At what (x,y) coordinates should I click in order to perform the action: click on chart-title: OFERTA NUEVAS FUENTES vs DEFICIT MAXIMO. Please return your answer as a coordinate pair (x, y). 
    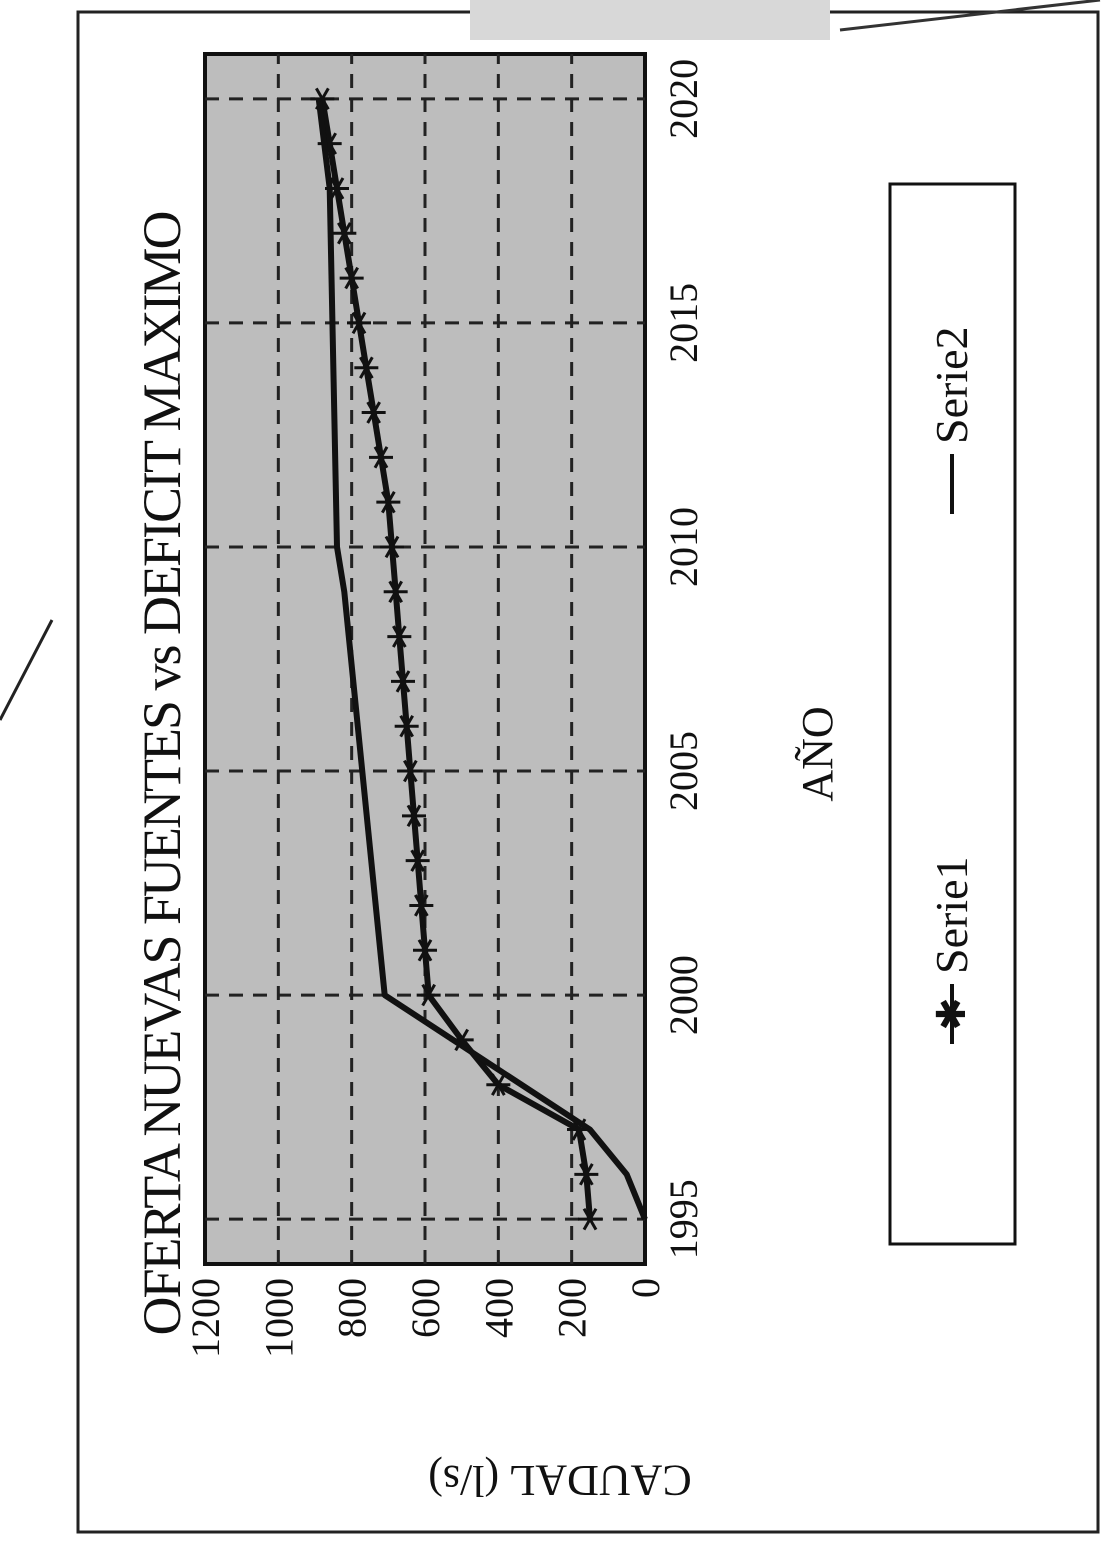
    Looking at the image, I should click on (162, 773).